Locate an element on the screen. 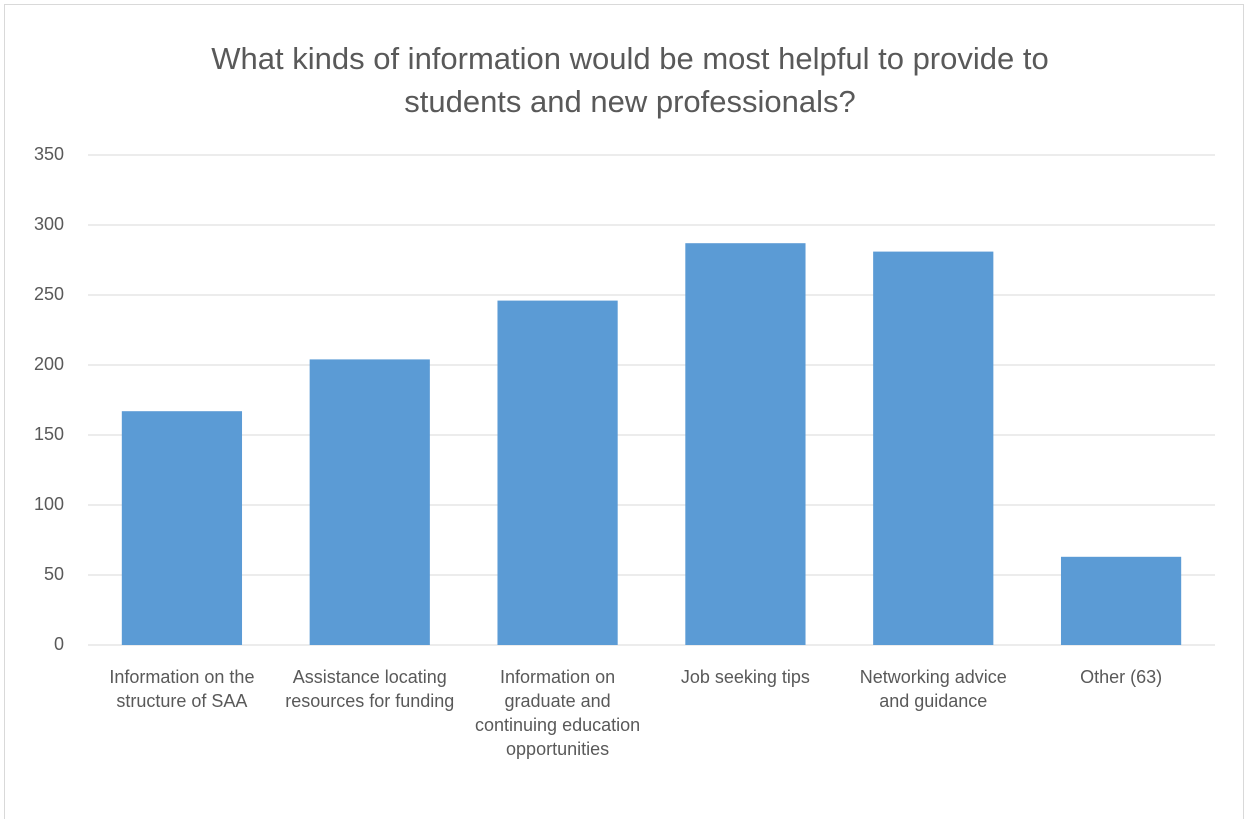 Image resolution: width=1250 pixels, height=819 pixels. x-tick-label: Networking advice and guidance is located at coordinates (933, 689).